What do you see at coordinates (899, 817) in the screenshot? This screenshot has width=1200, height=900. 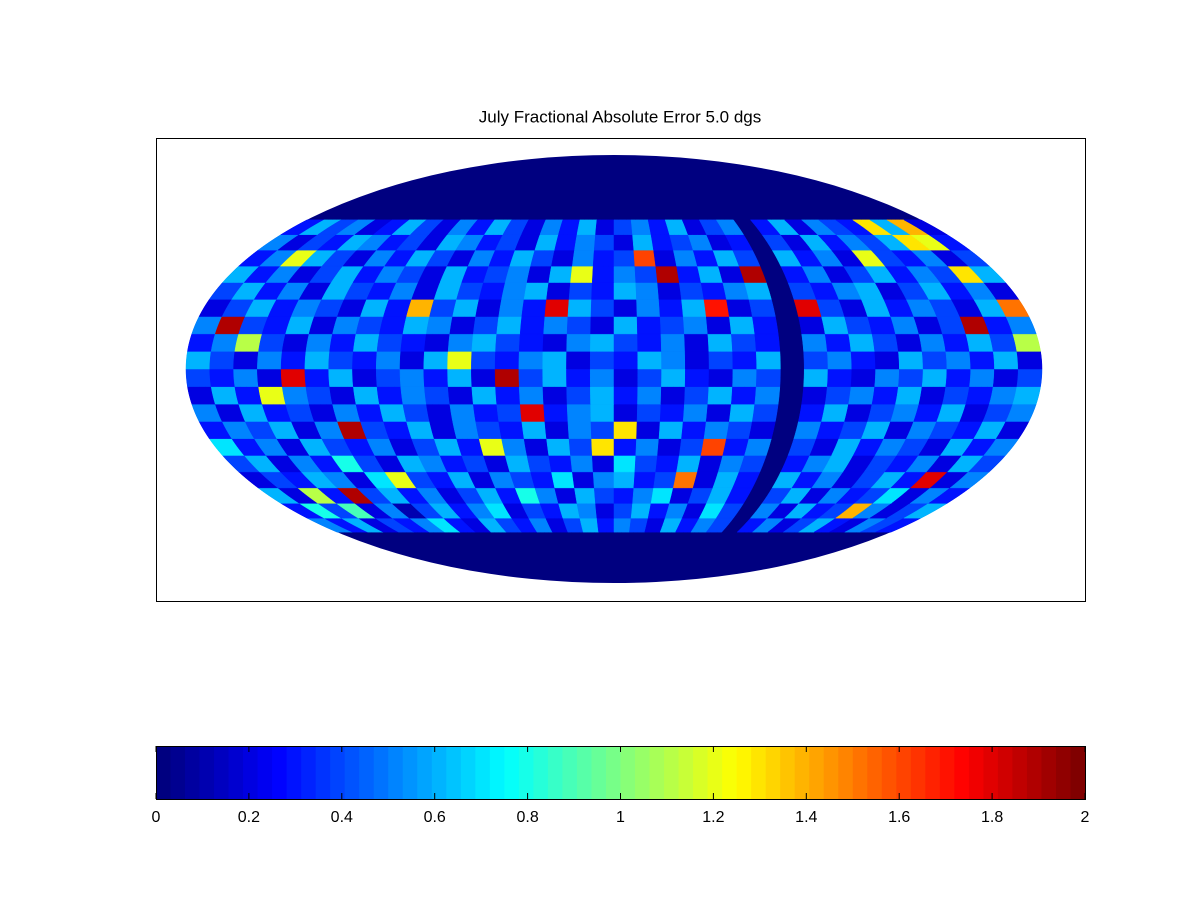 I see `colorbar-tick-label: 1.6` at bounding box center [899, 817].